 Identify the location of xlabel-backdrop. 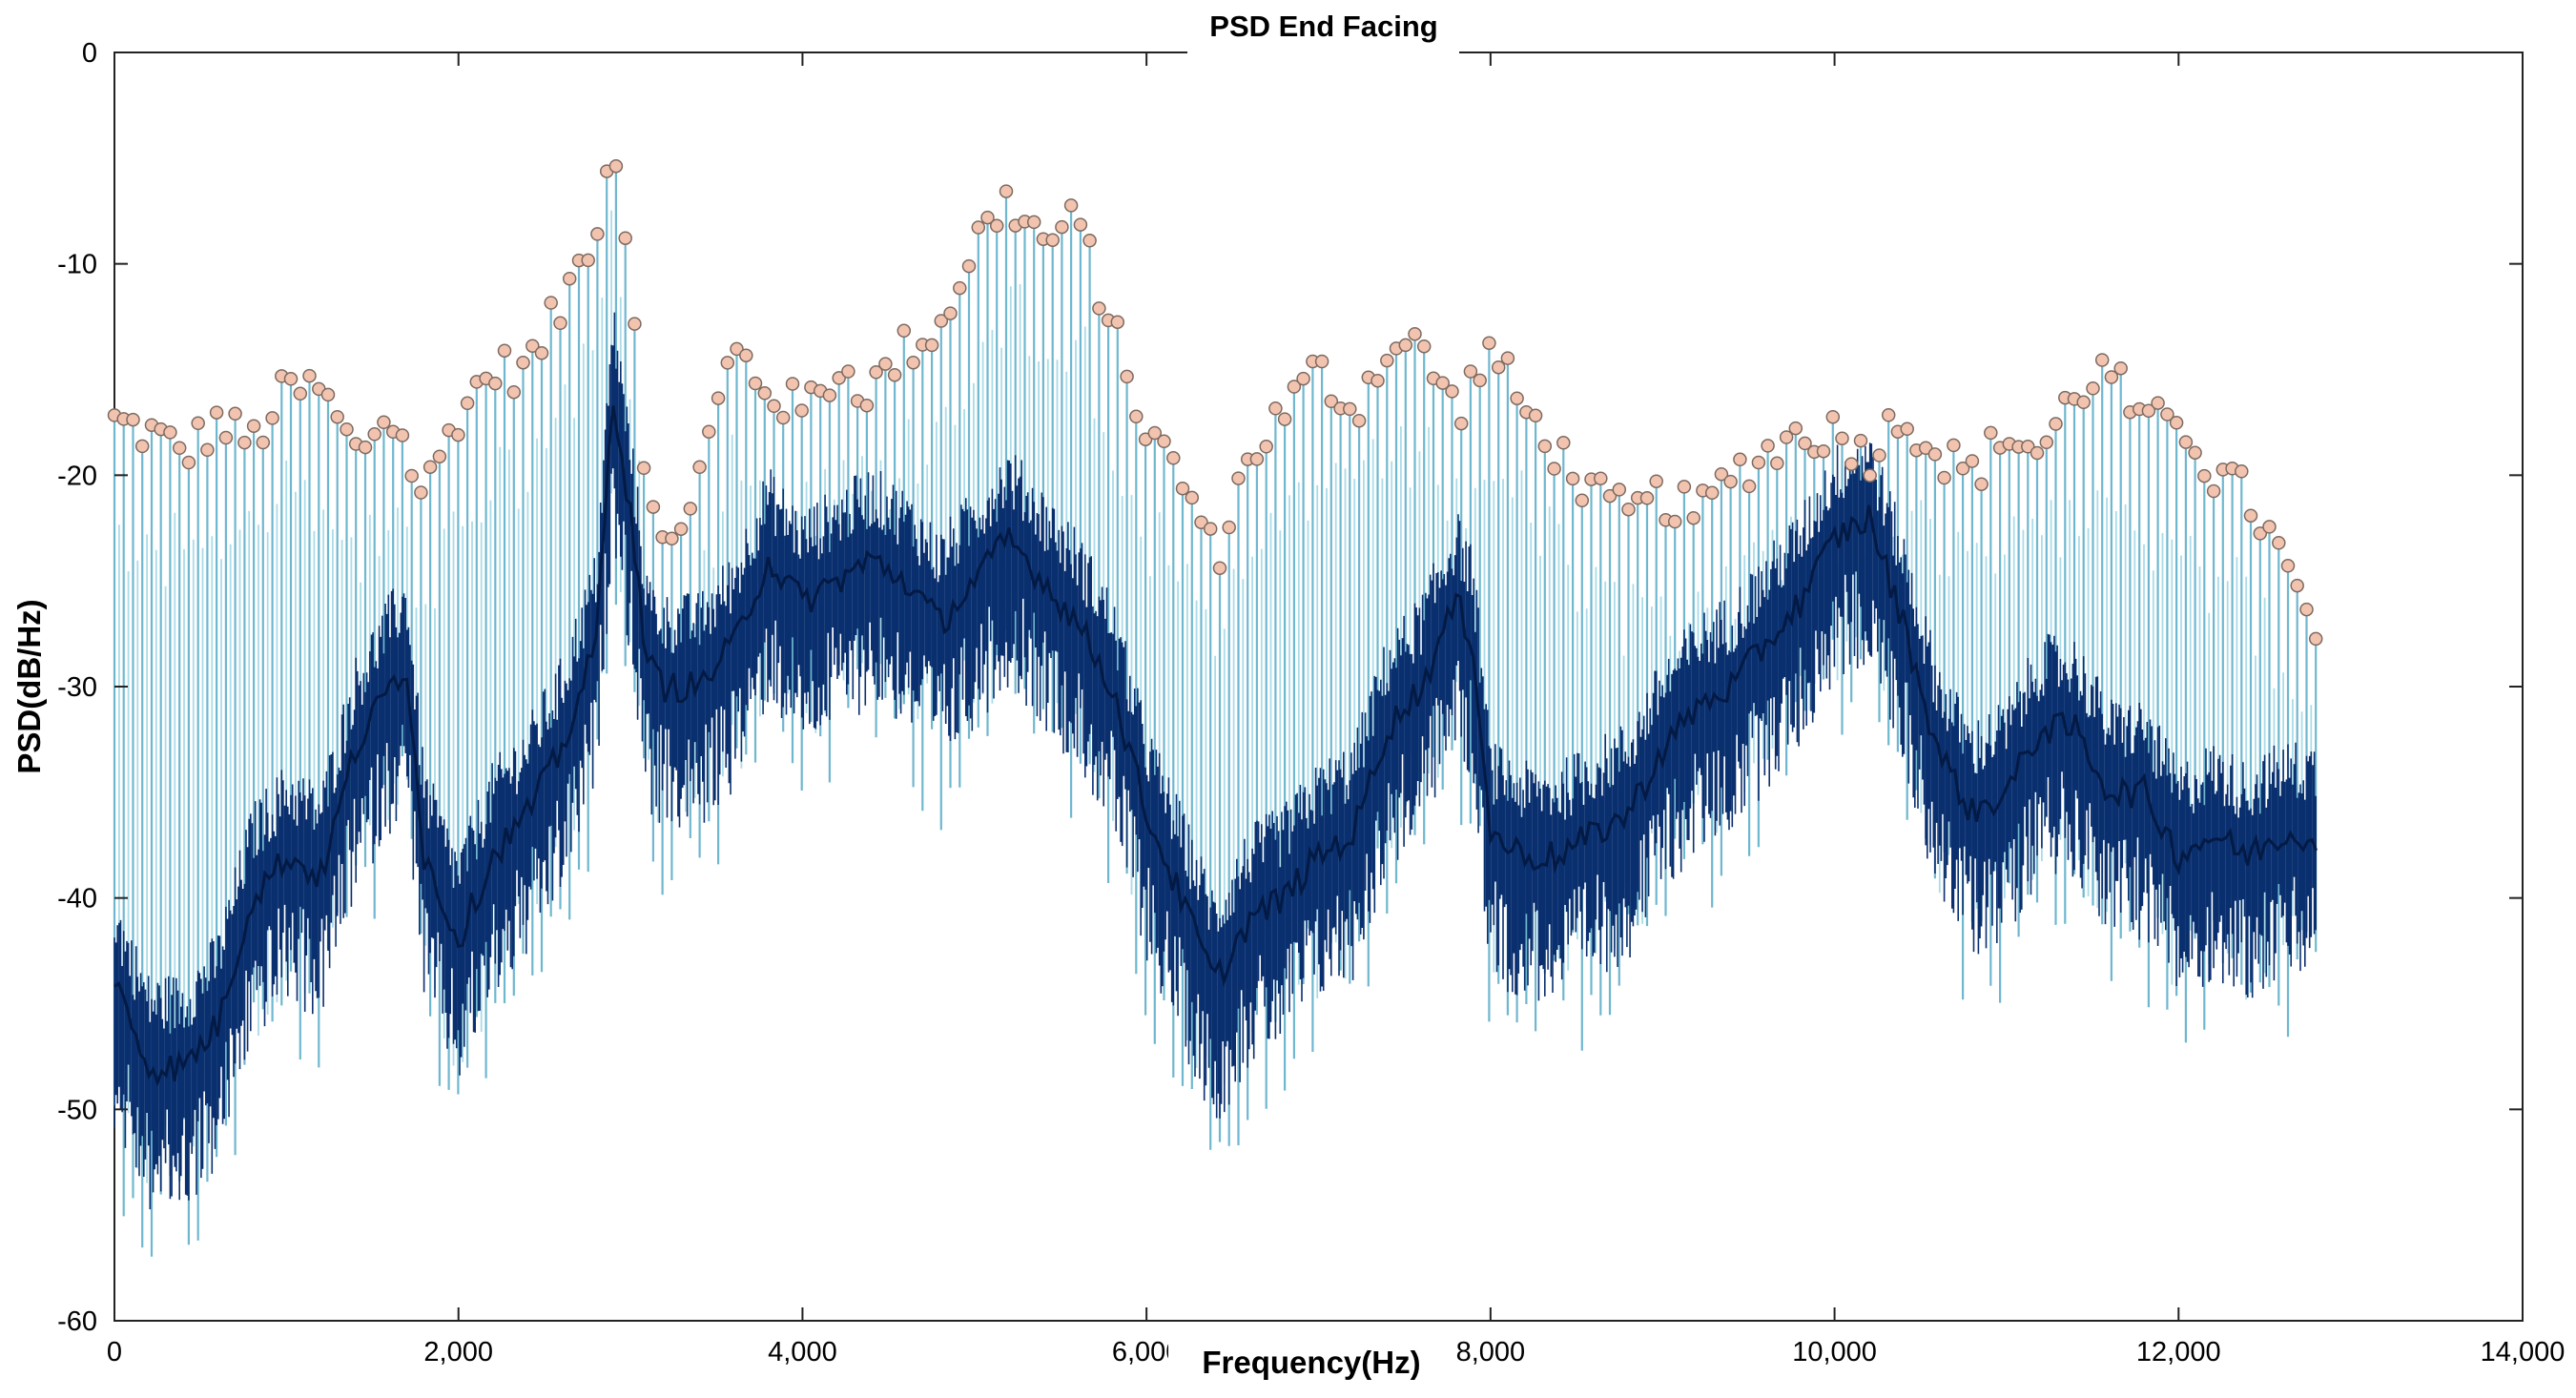
(1311, 1356).